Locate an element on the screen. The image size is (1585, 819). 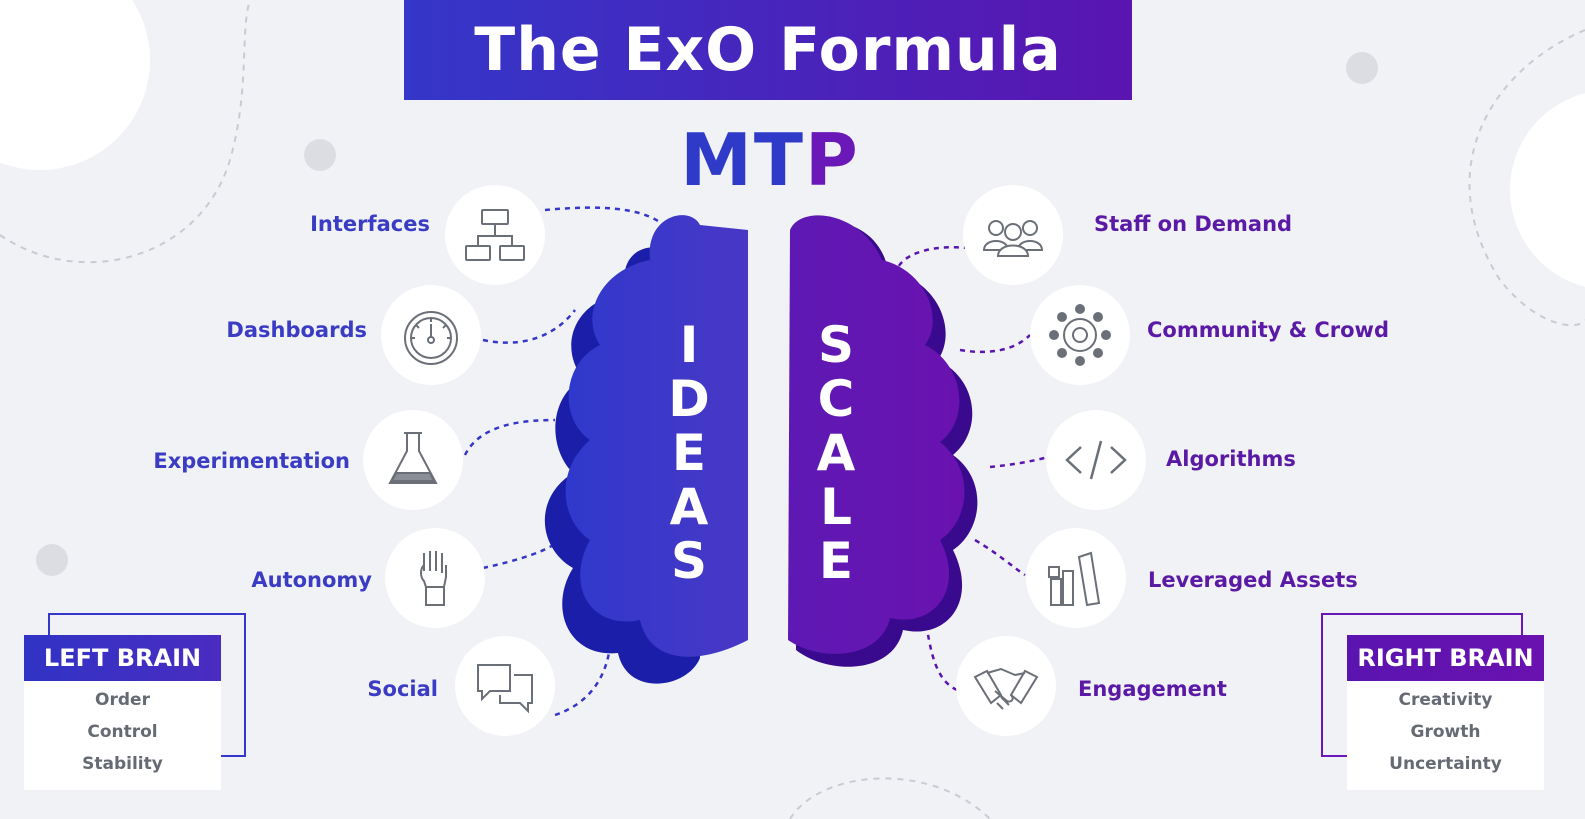
code-icon is located at coordinates (1096, 460).